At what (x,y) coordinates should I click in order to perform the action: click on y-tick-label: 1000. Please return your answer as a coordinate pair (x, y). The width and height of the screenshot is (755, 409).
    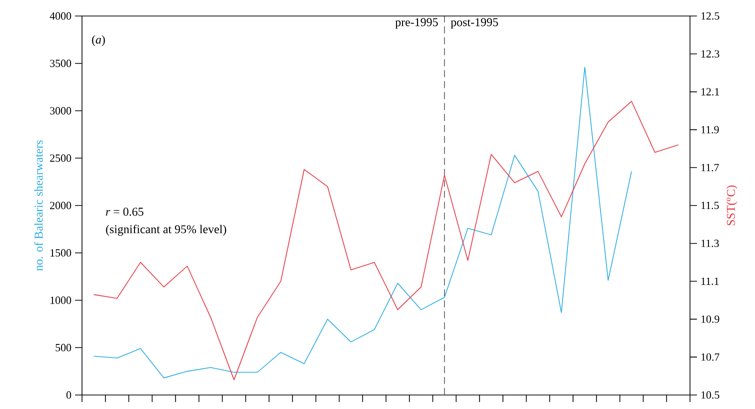
    Looking at the image, I should click on (61, 300).